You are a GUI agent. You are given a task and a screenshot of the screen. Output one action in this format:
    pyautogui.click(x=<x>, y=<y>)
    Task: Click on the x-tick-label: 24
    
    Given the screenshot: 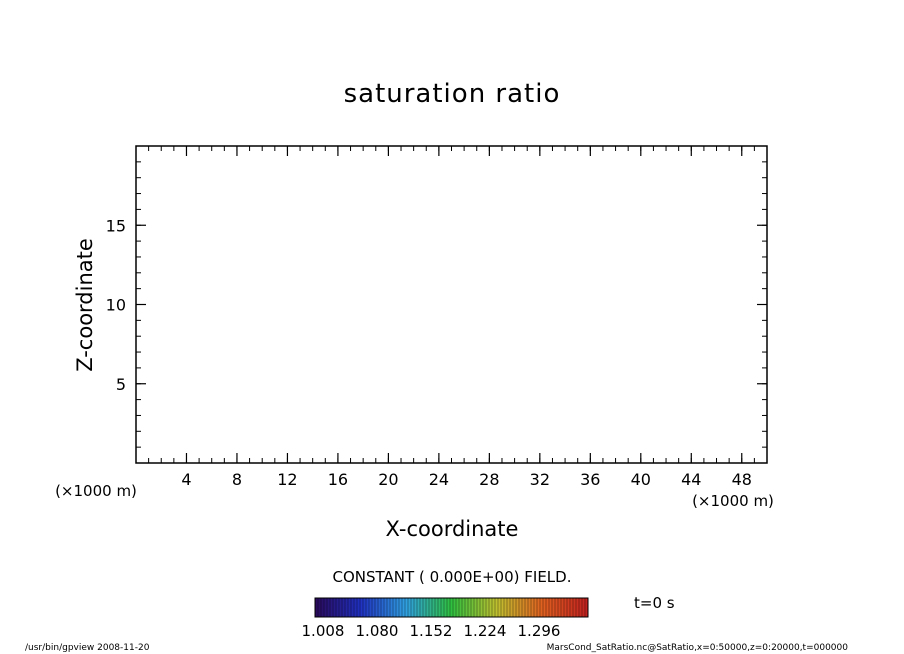 What is the action you would take?
    pyautogui.click(x=439, y=479)
    